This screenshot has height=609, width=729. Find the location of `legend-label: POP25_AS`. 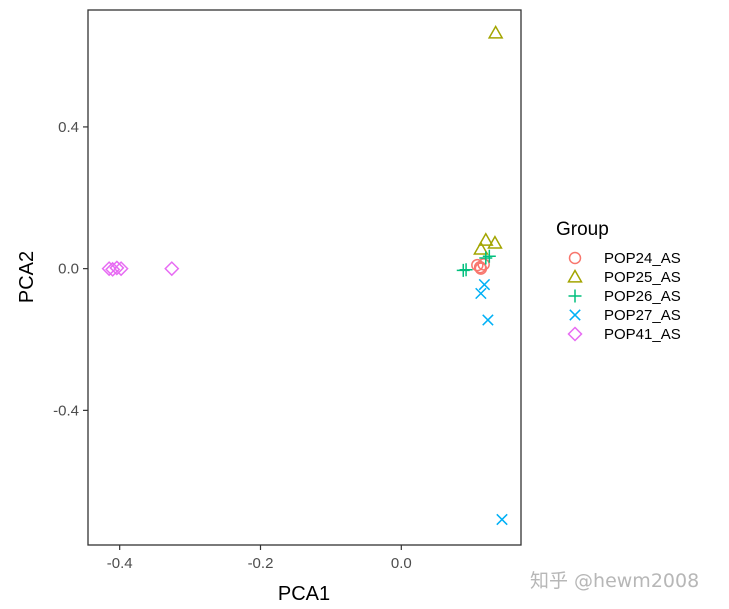

legend-label: POP25_AS is located at coordinates (642, 277).